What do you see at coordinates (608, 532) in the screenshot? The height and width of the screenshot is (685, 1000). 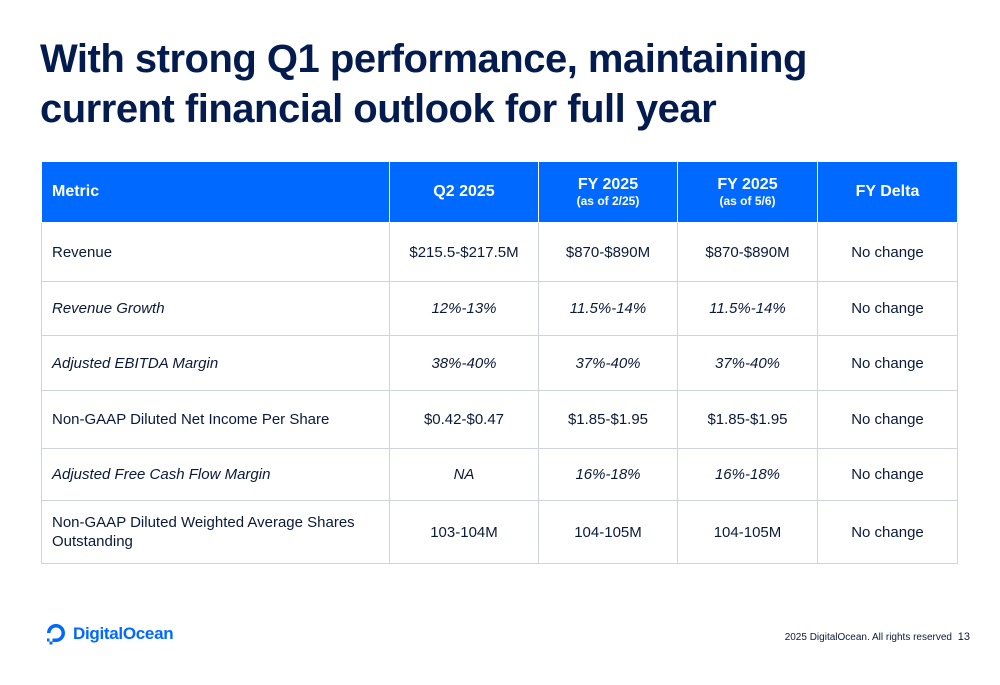 I see `fy-2025-prior-cell: 104-105M` at bounding box center [608, 532].